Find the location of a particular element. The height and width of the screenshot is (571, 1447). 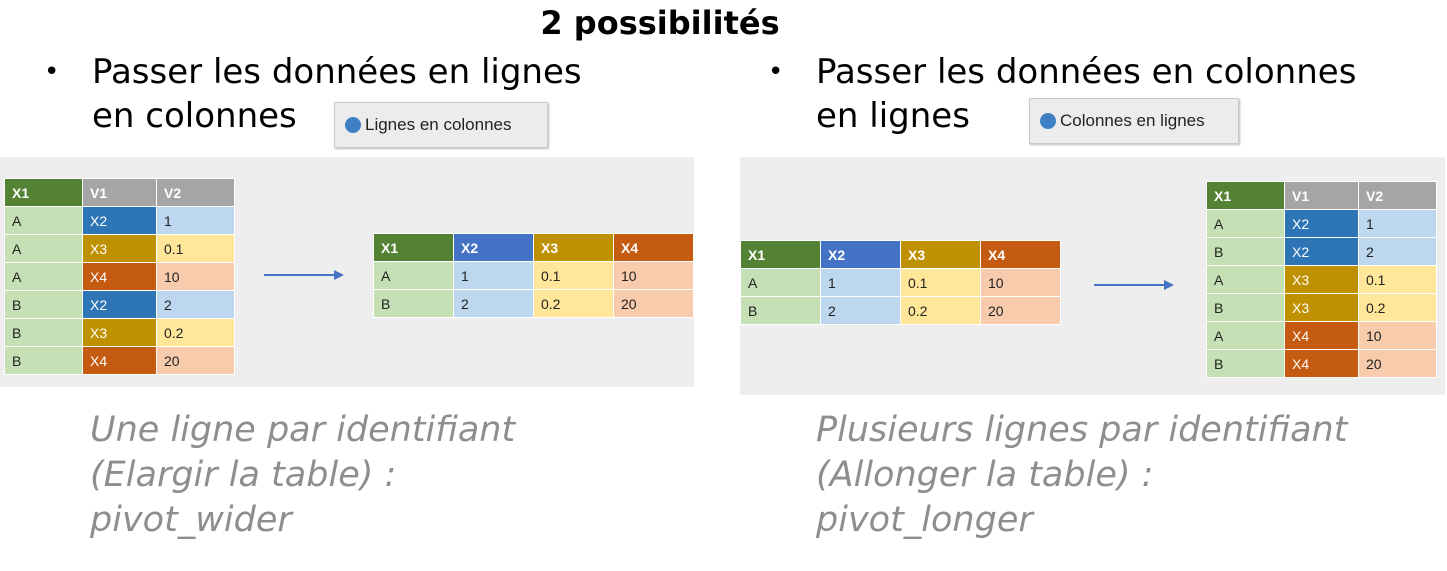

page-title: 2 possibilités is located at coordinates (660, 23).